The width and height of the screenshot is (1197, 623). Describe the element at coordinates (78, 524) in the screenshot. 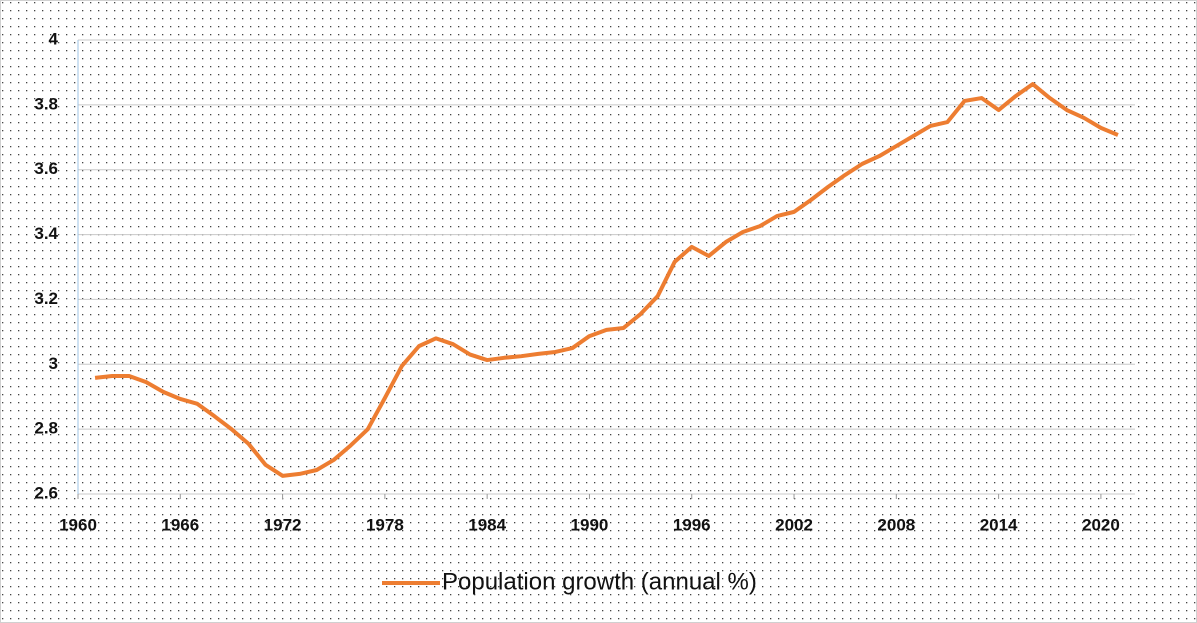

I see `x-tick-label: 1960` at that location.